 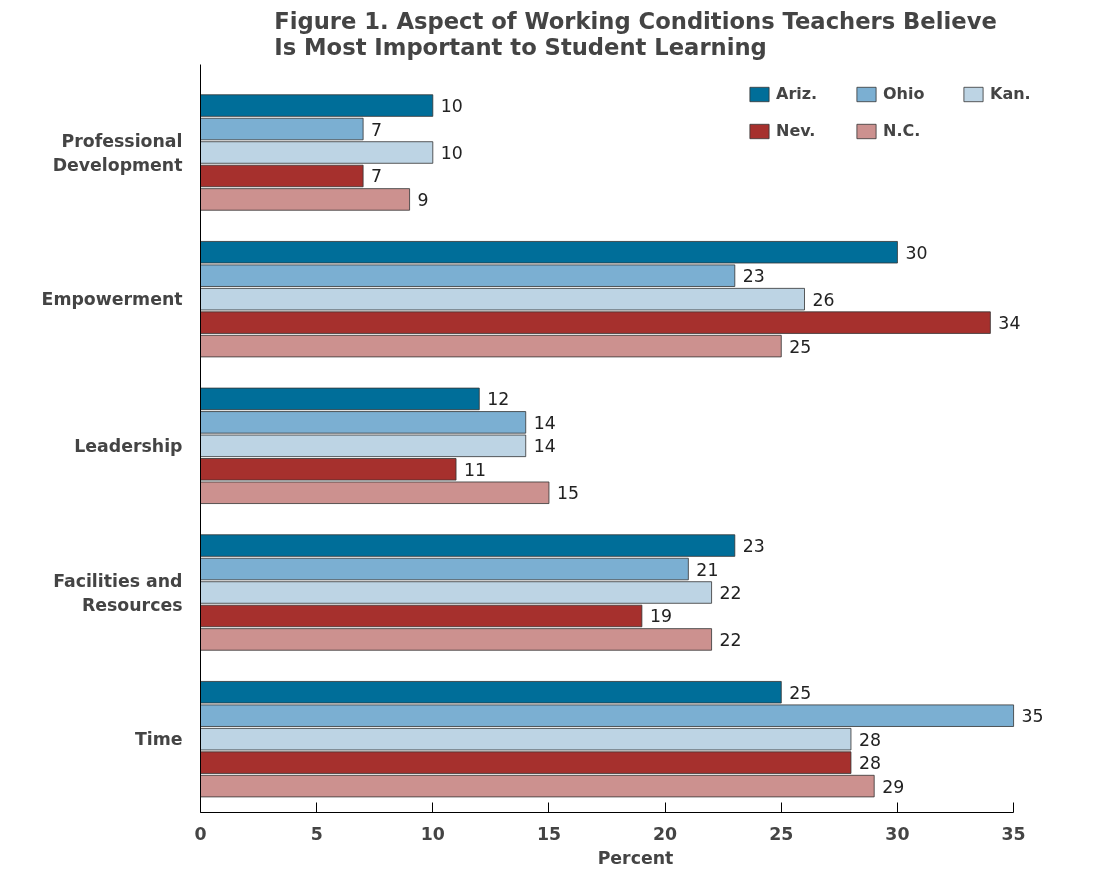 What do you see at coordinates (432, 833) in the screenshot?
I see `x-tick-label: 10` at bounding box center [432, 833].